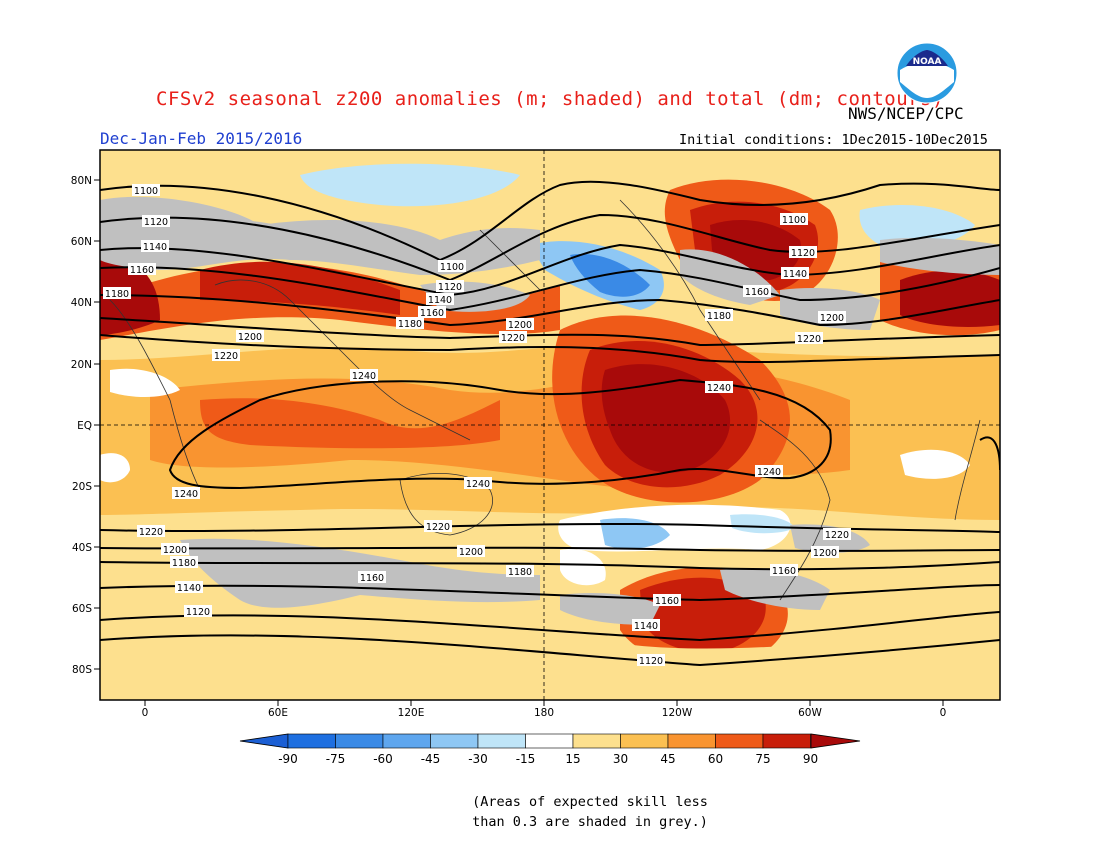 The image size is (1100, 850). Describe the element at coordinates (572, 759) in the screenshot. I see `colorbar-tick-label: 15` at that location.